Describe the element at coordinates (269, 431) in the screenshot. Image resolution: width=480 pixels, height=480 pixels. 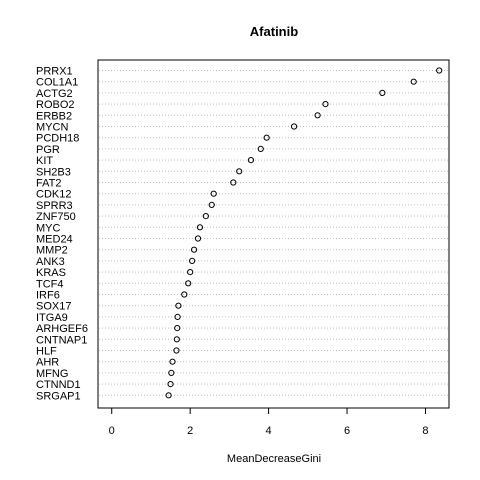
I see `x-tick-label: 4` at that location.